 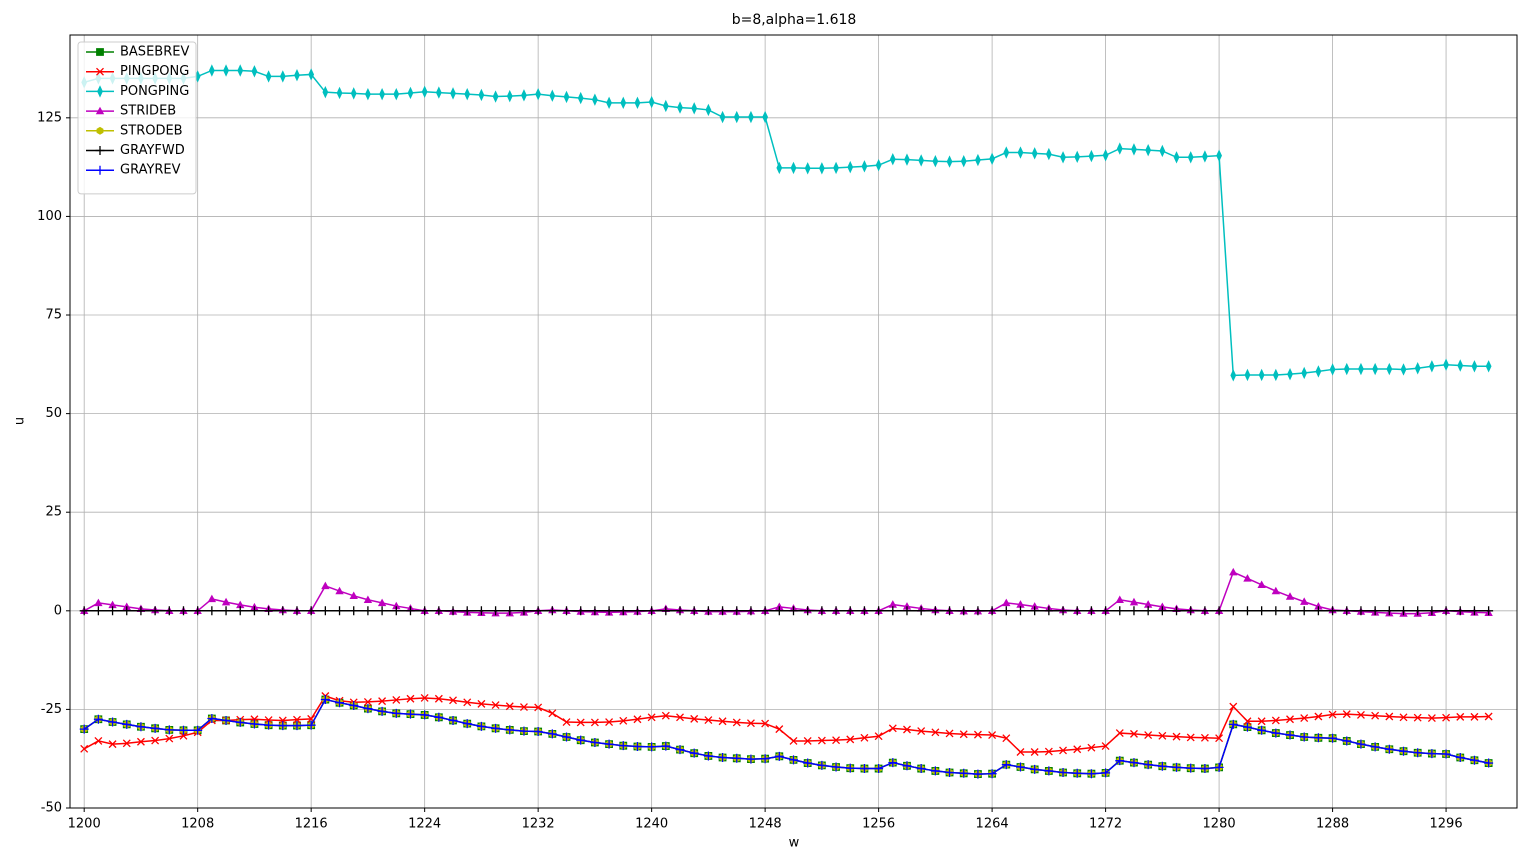 I want to click on x-tick-label: 1200, so click(x=84, y=824).